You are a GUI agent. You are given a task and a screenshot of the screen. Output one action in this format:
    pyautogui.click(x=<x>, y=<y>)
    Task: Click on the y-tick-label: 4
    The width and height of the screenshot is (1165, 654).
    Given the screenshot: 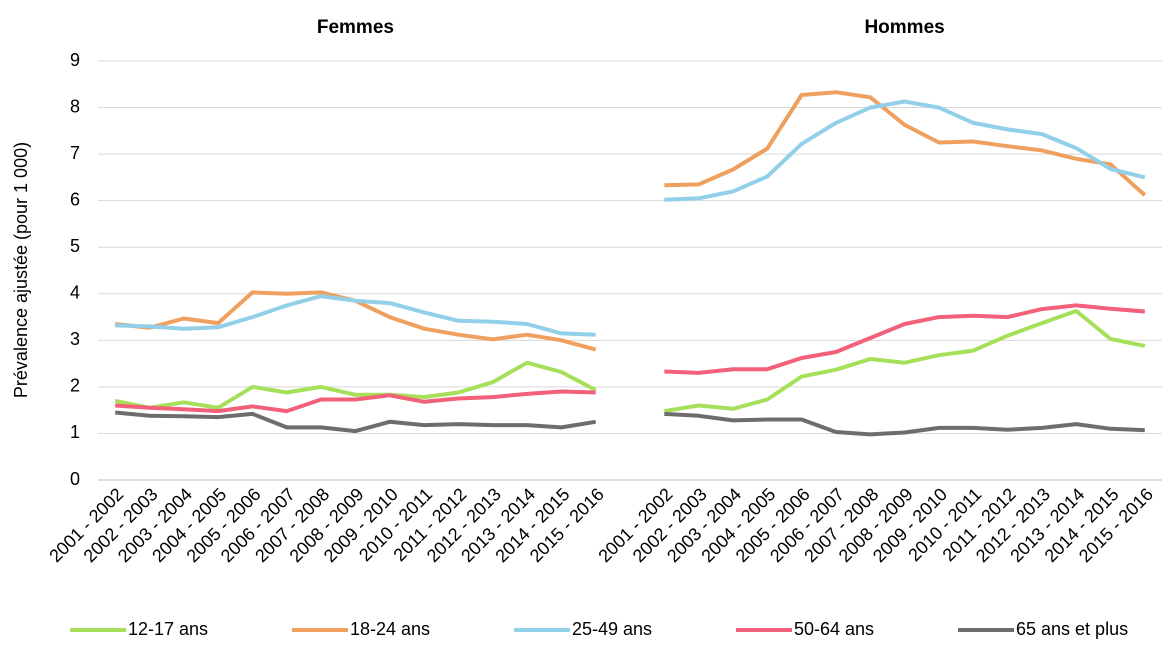 What is the action you would take?
    pyautogui.click(x=75, y=293)
    